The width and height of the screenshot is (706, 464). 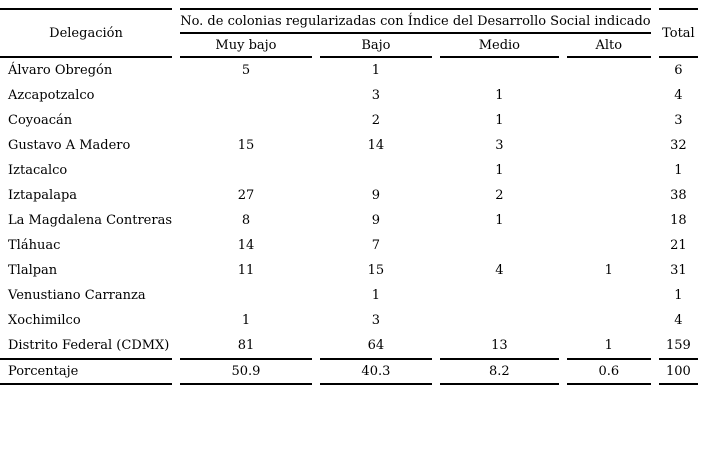 I want to click on table-row: Gustavo A Madero 15 14 3 32, so click(x=349, y=145).